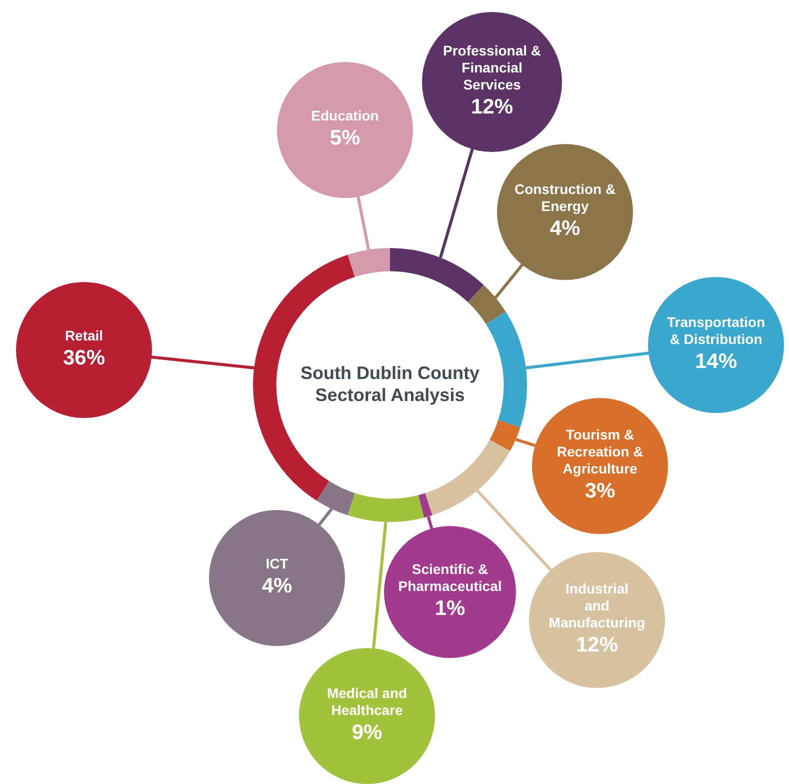 The height and width of the screenshot is (784, 789). I want to click on data-label: 3%, so click(600, 490).